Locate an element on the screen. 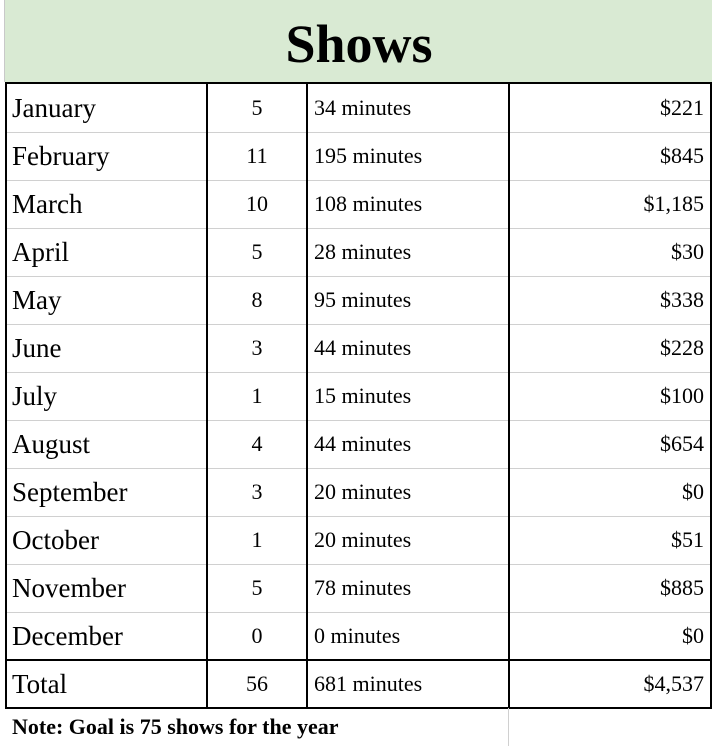 Image resolution: width=712 pixels, height=746 pixels. note-text: Note: Goal is 75 shows for the year is located at coordinates (175, 726).